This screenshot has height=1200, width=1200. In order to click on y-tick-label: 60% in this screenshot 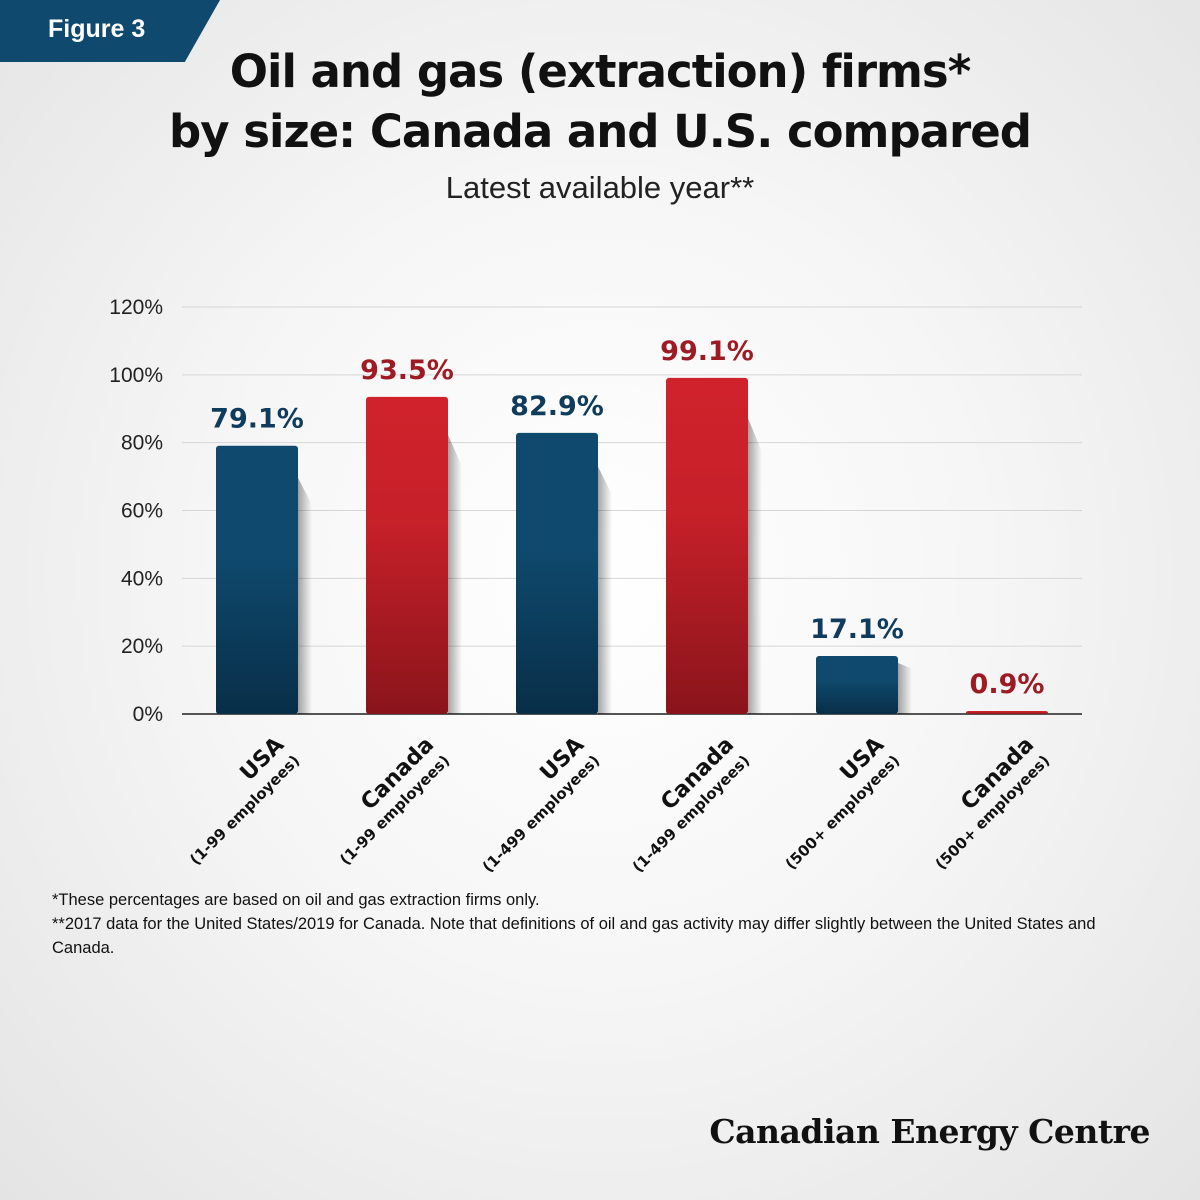, I will do `click(142, 511)`.